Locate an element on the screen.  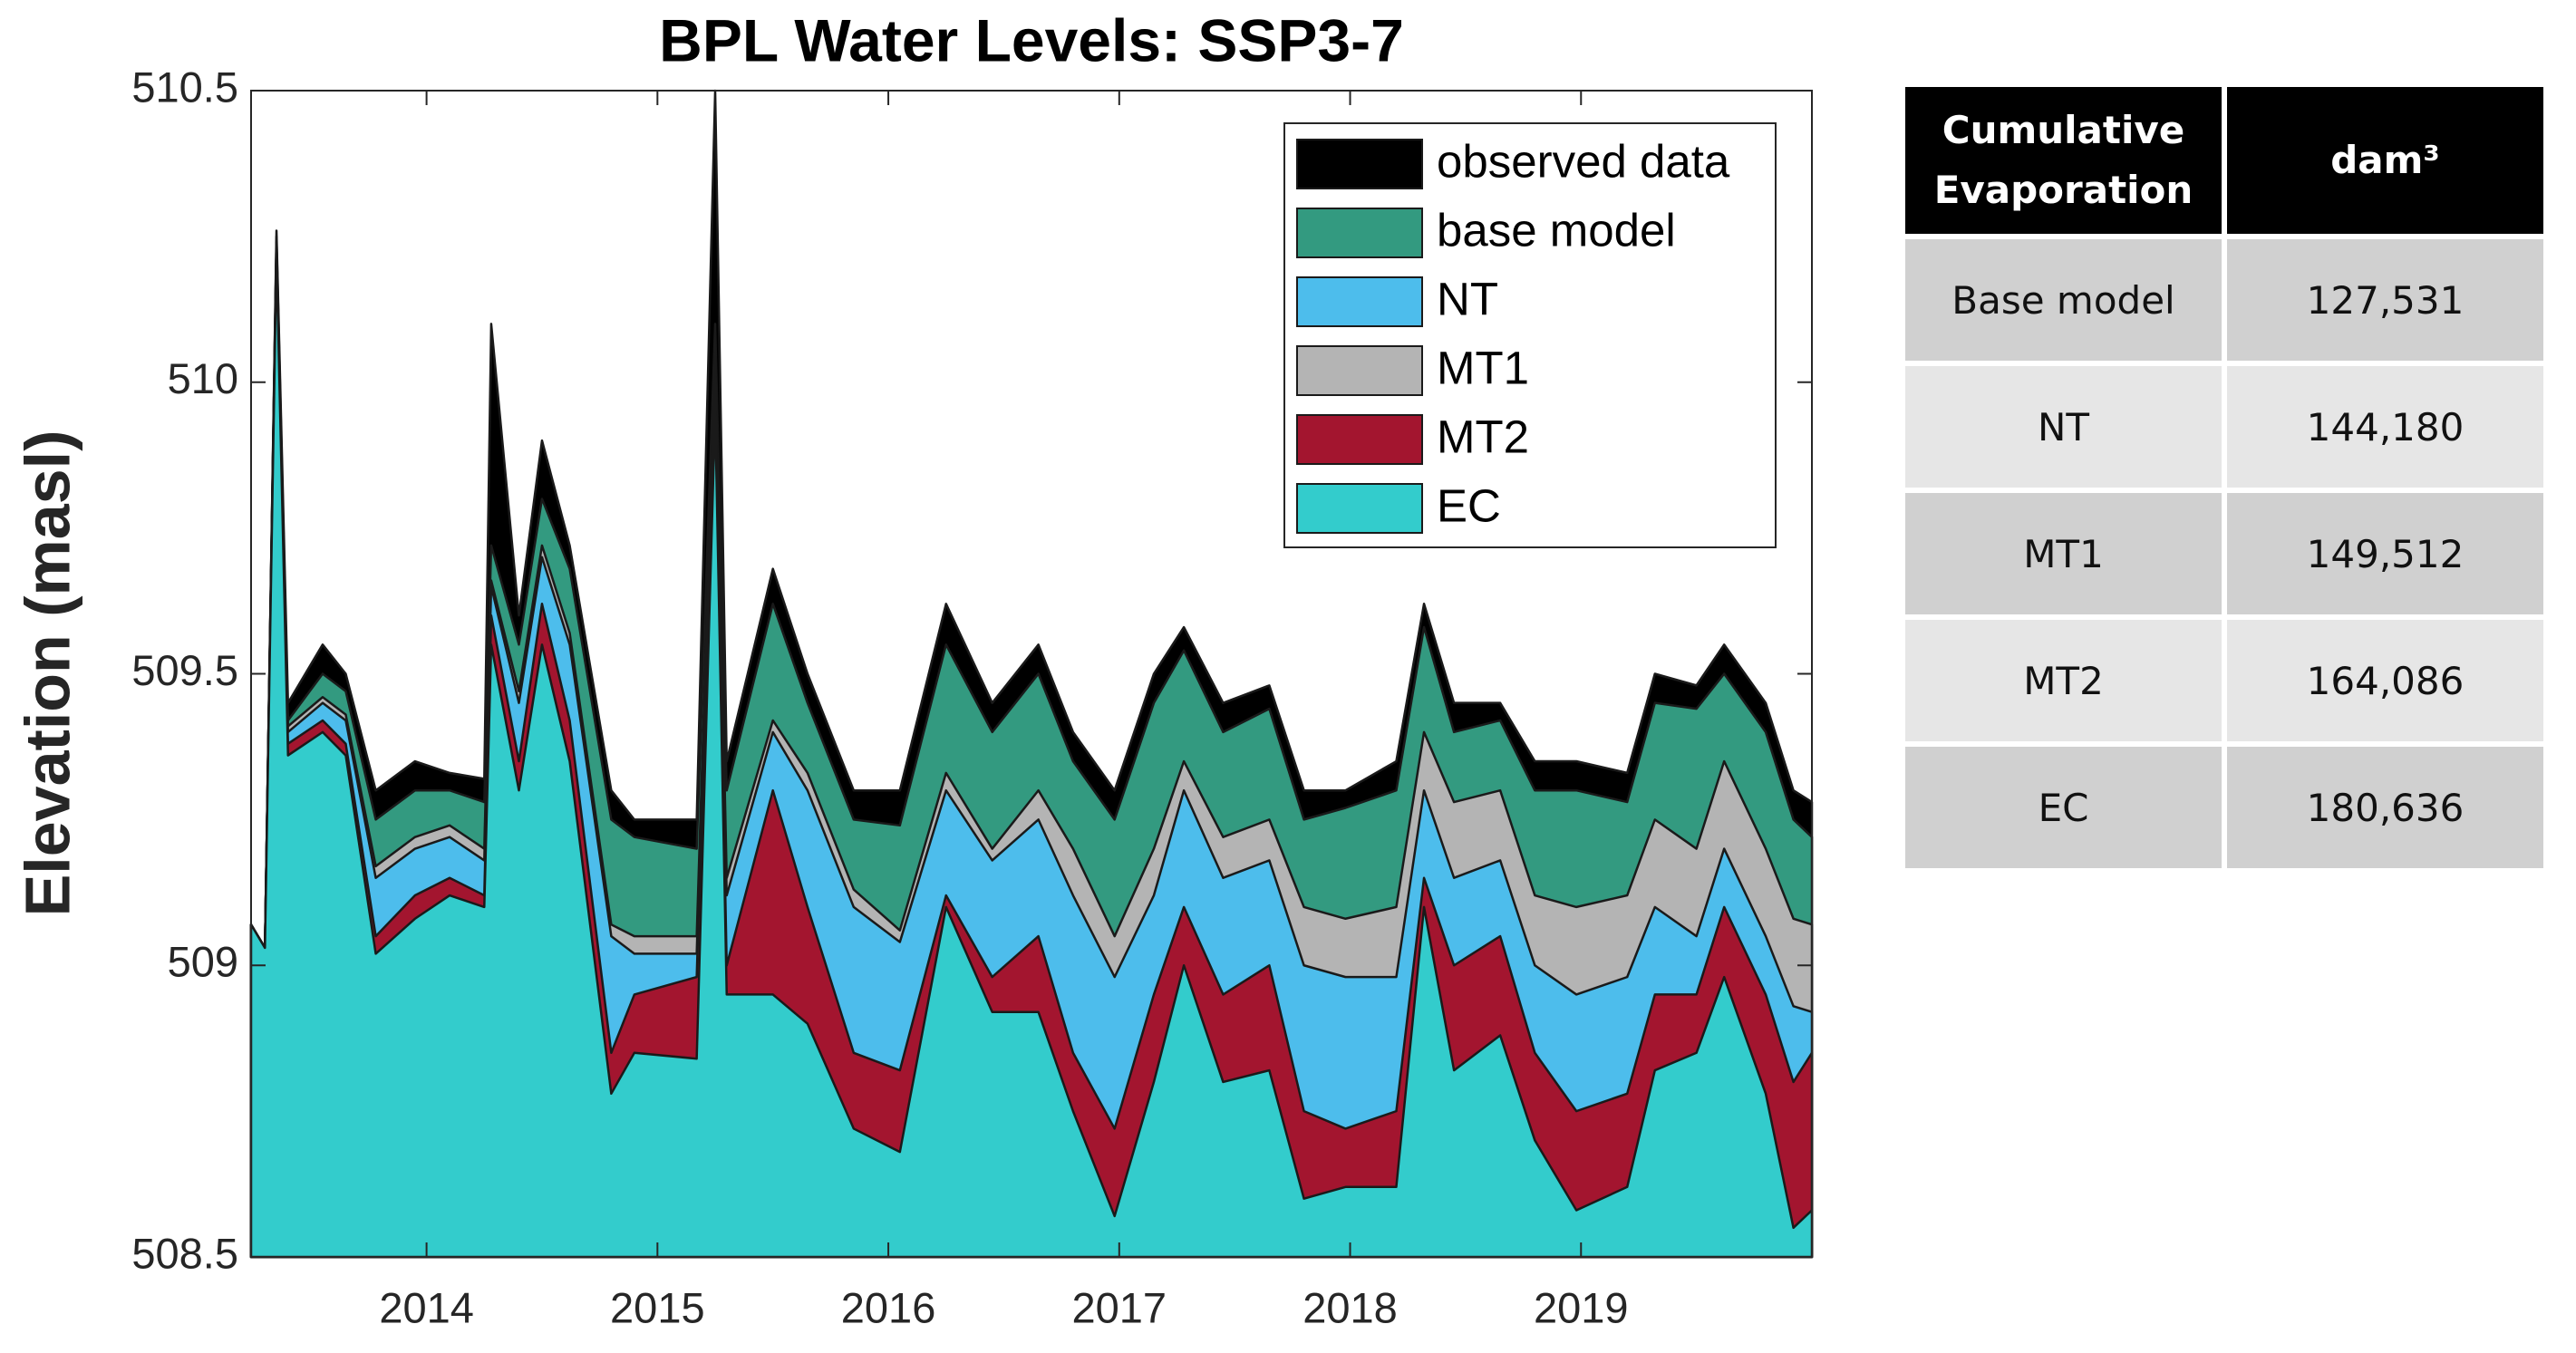
table-cell: MT1 is located at coordinates (2063, 553).